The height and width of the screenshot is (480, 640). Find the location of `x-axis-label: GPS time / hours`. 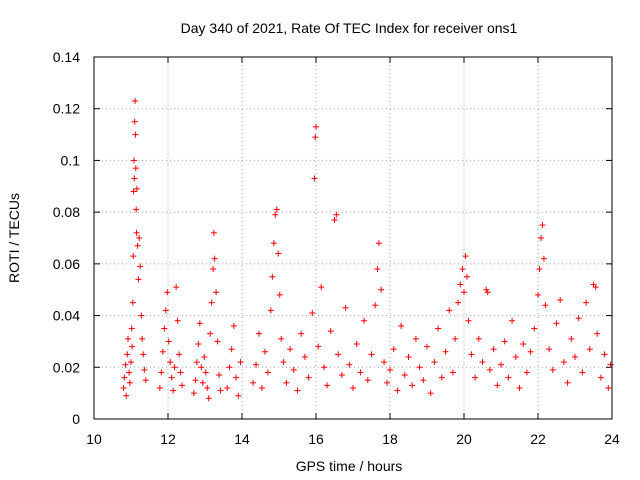

x-axis-label: GPS time / hours is located at coordinates (349, 466).